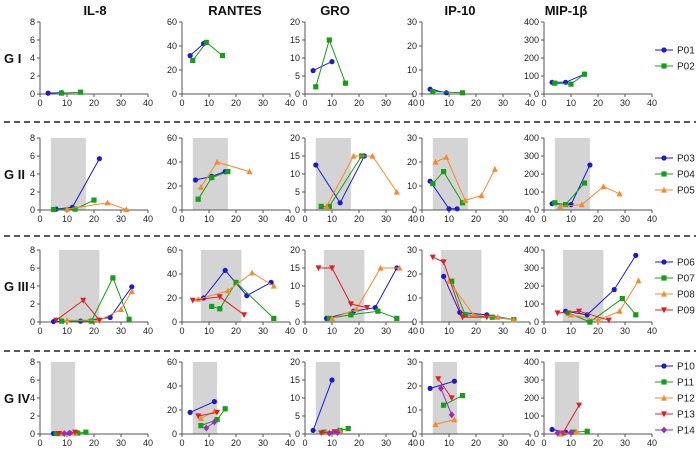 The width and height of the screenshot is (700, 454). What do you see at coordinates (32, 398) in the screenshot?
I see `y-tick-label: 4` at bounding box center [32, 398].